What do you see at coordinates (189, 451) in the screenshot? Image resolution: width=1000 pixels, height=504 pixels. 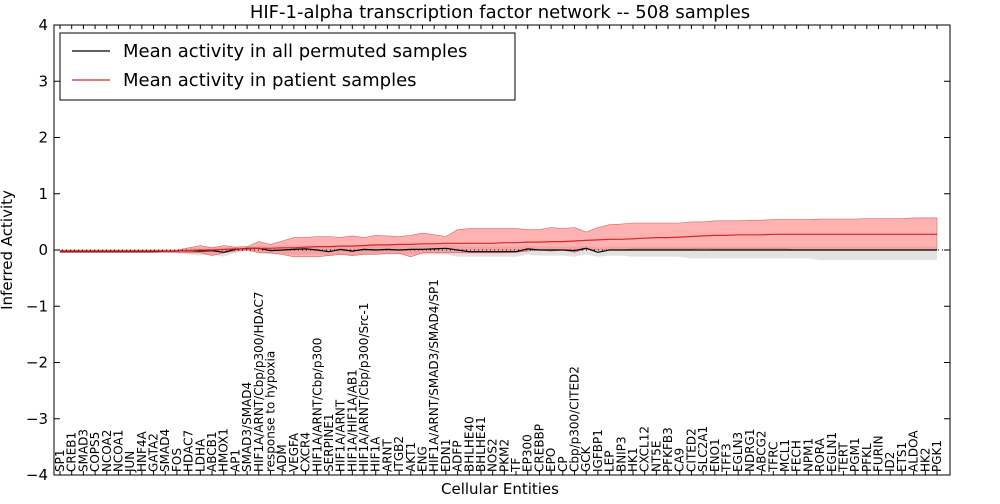 I see `x-tick-label-11: HDAC7` at bounding box center [189, 451].